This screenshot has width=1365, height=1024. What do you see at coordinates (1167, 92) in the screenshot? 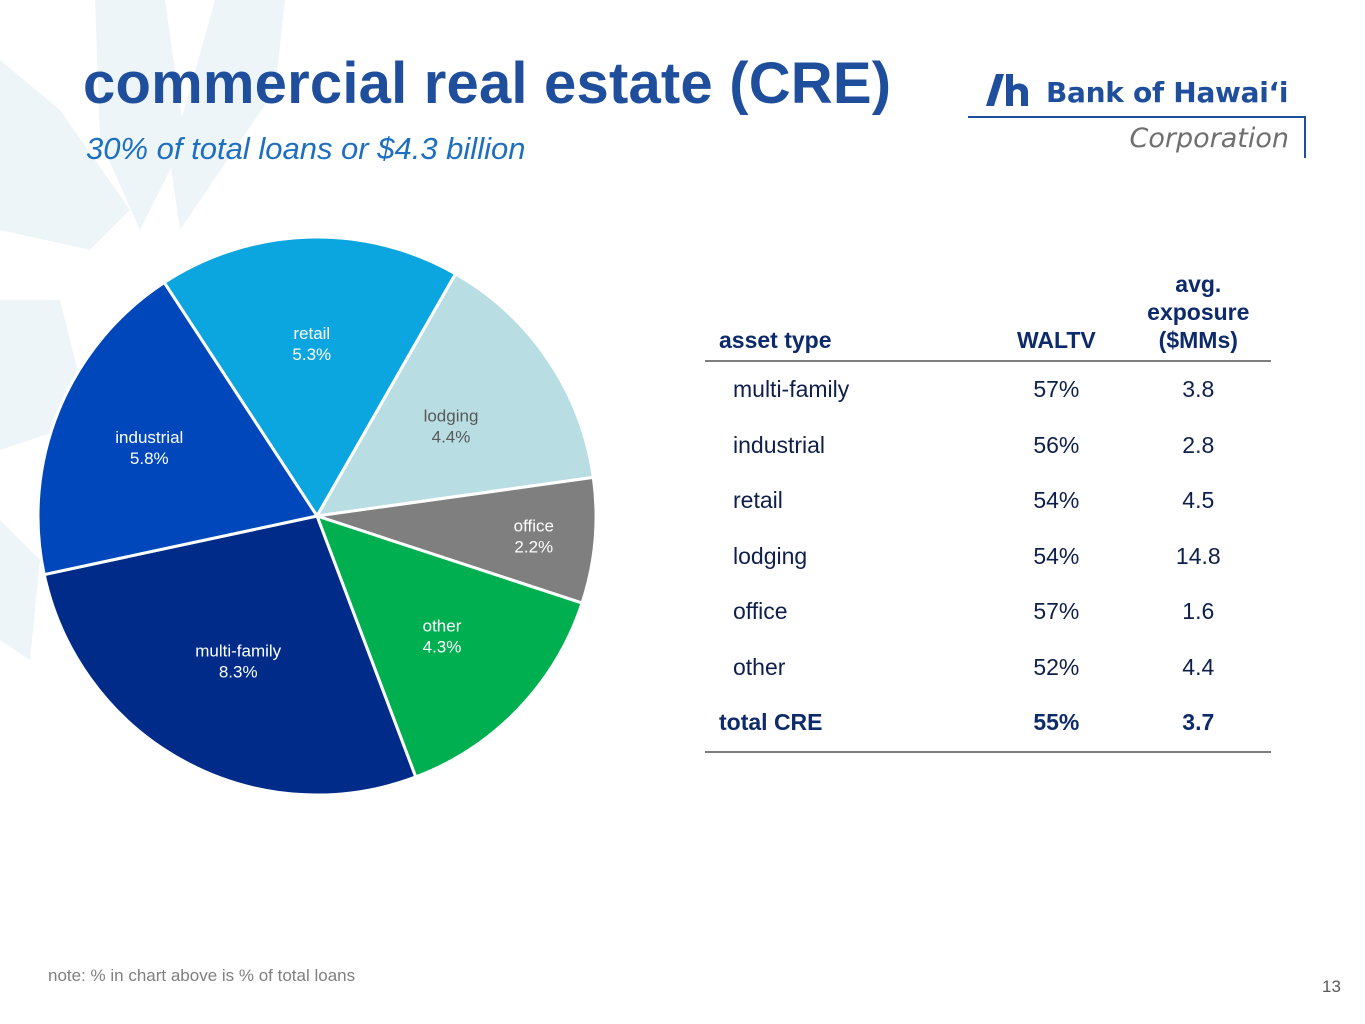
I see `bank-logo-brand: Bank of Hawaiʻi` at bounding box center [1167, 92].